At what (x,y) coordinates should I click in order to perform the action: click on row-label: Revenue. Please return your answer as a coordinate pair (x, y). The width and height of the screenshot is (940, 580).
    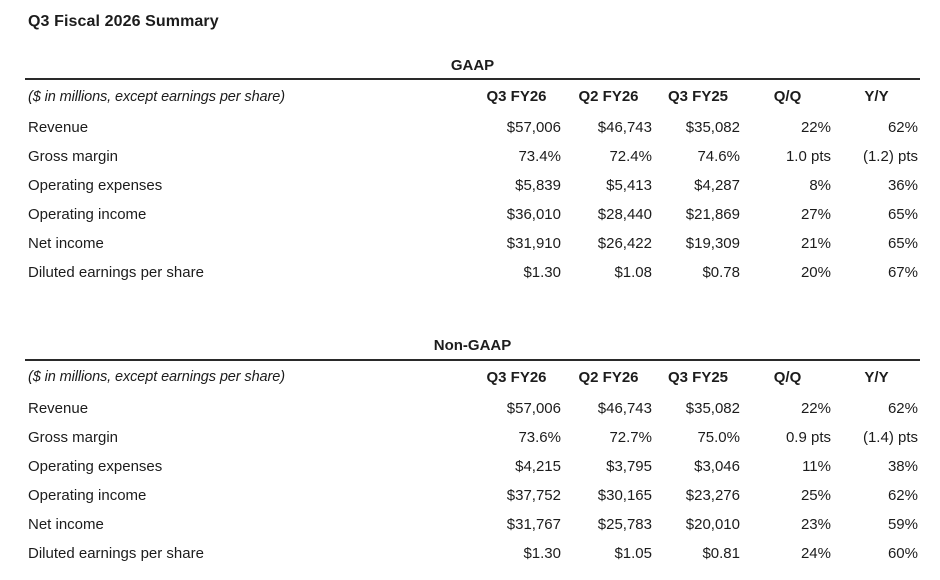
    Looking at the image, I should click on (58, 408).